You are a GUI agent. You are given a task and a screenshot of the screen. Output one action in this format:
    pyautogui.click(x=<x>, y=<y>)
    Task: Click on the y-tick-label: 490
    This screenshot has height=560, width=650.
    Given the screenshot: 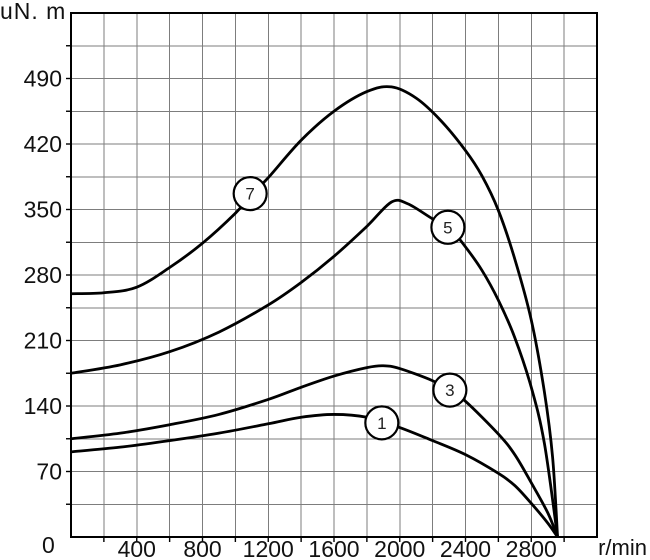 What is the action you would take?
    pyautogui.click(x=43, y=79)
    